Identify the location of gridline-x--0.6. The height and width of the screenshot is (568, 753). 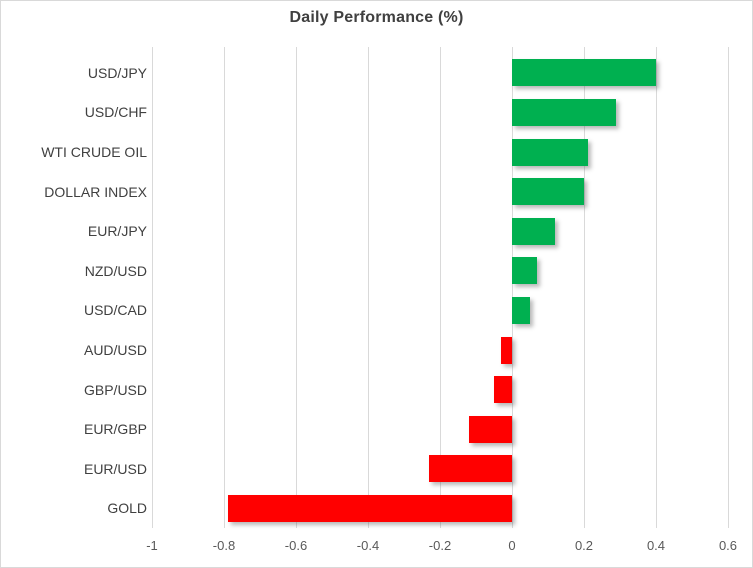
(296, 287).